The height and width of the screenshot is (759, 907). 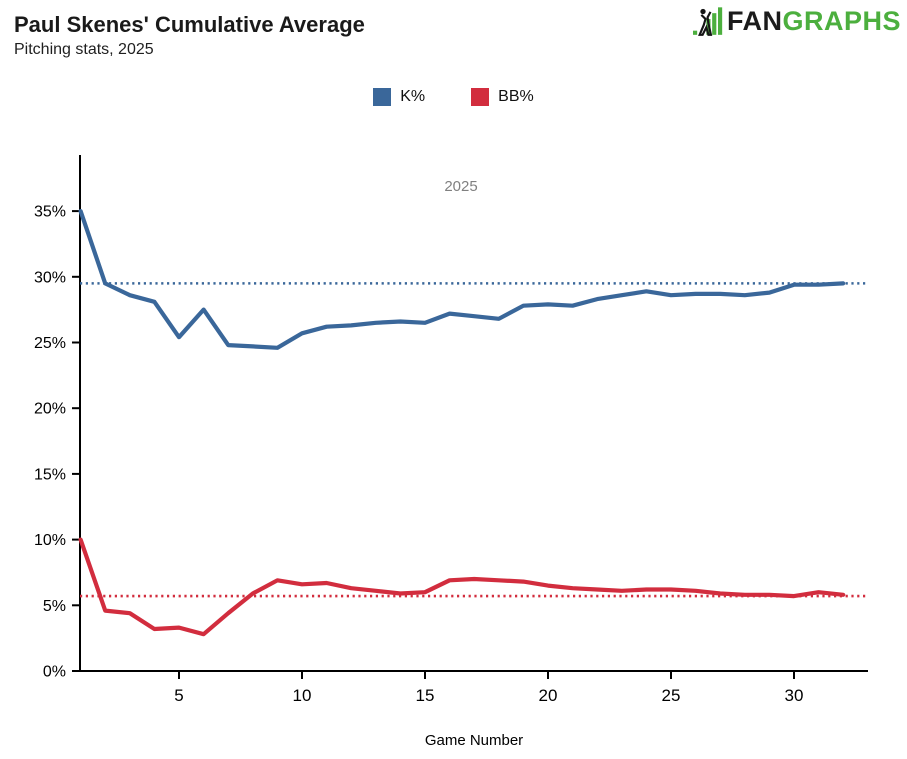 I want to click on x-tick-label: 5, so click(x=178, y=695).